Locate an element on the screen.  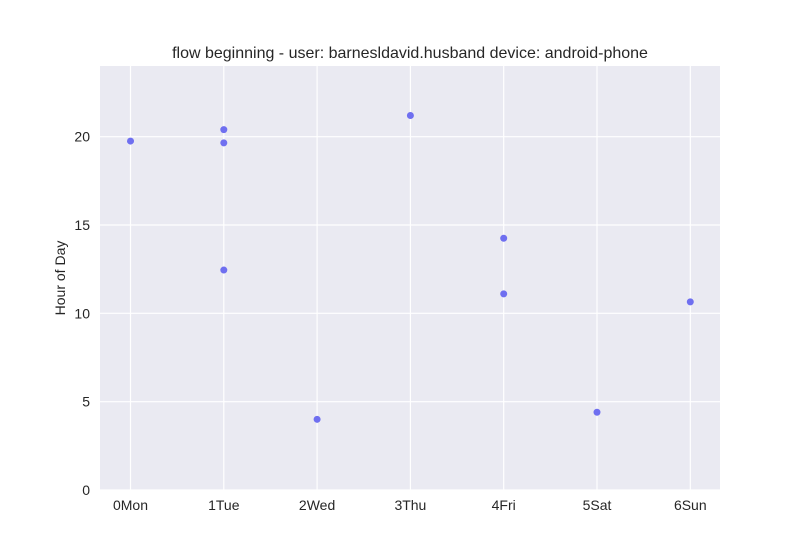
y-tick-label: 20 is located at coordinates (82, 137).